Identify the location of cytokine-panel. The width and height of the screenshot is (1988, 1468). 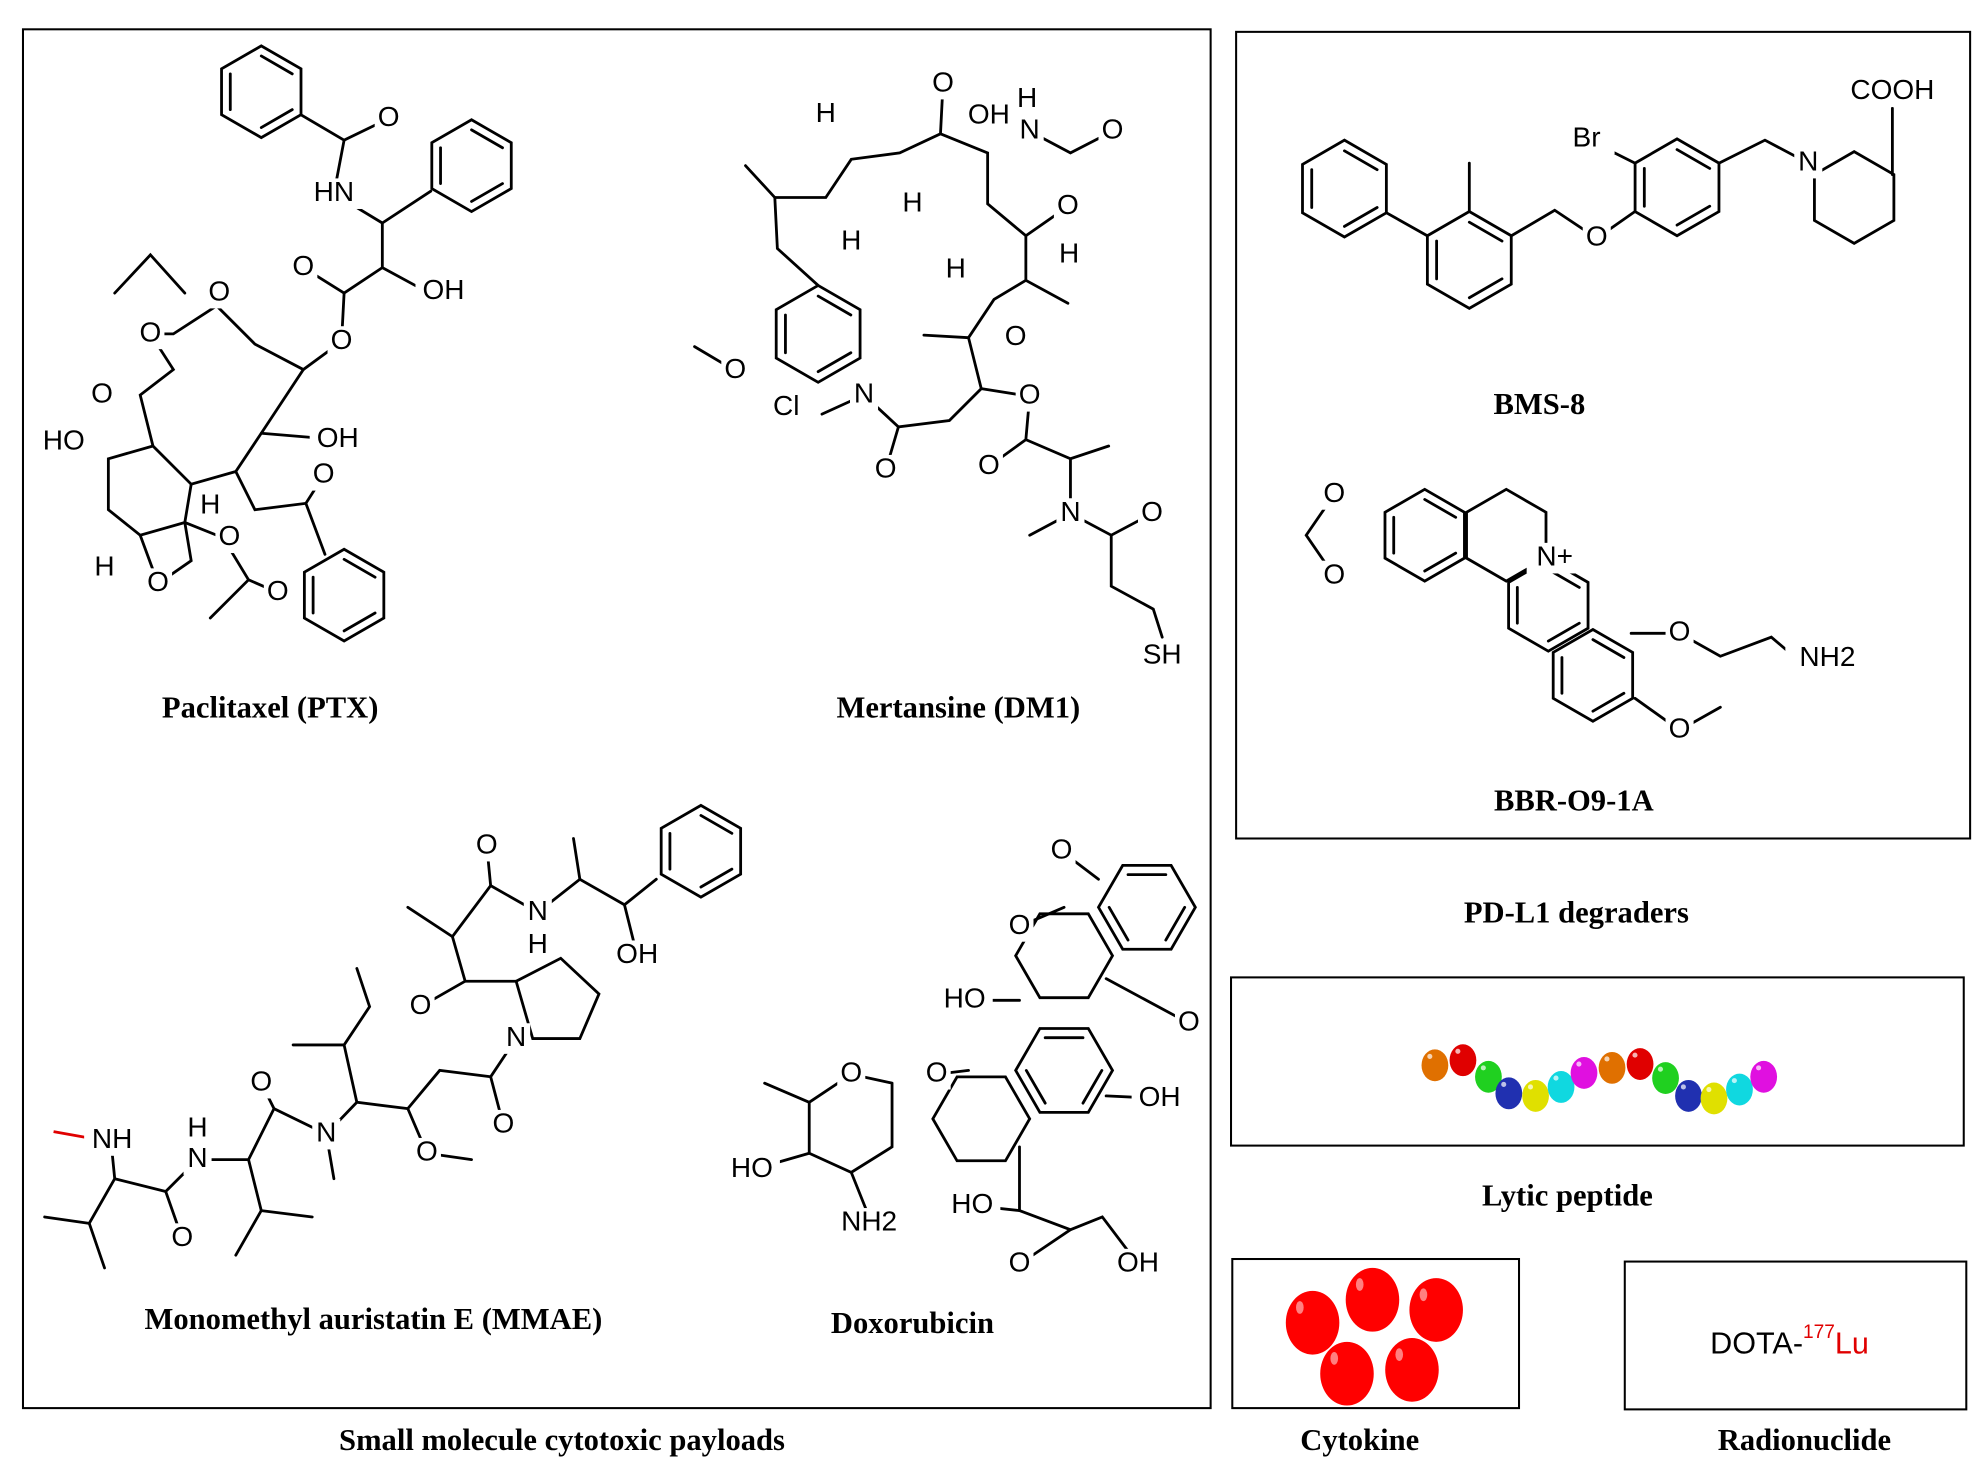
(1376, 1333).